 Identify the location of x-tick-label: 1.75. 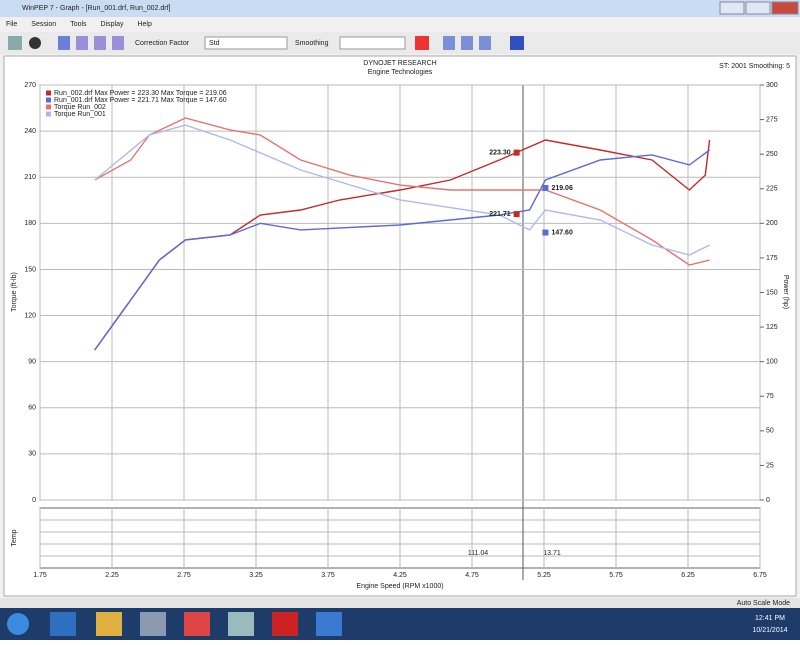
(40, 575).